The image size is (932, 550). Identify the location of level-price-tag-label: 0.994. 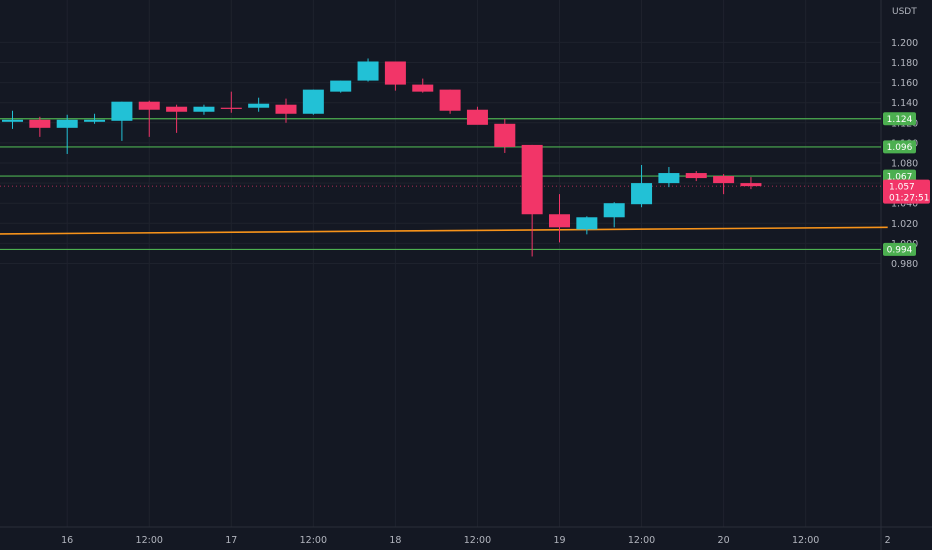
(900, 251).